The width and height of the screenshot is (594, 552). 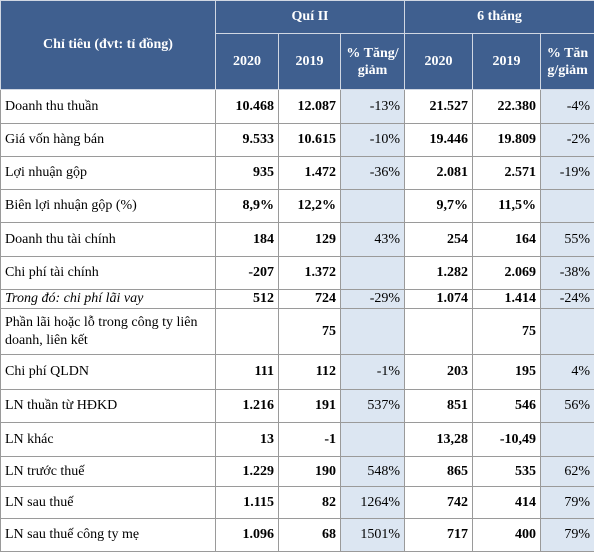 I want to click on cell: 1.216, so click(x=247, y=406).